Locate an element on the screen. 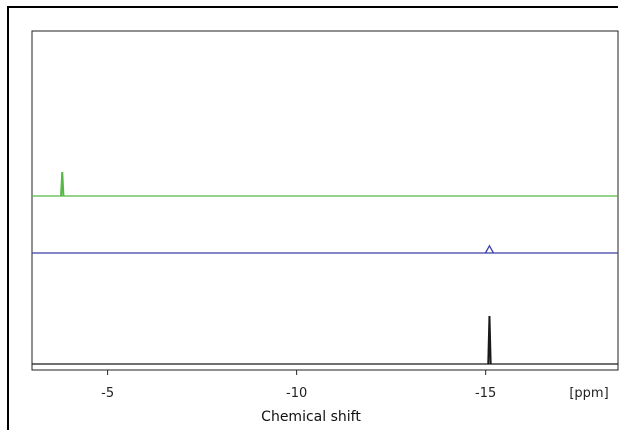 The image size is (625, 435). x-tick-label: -15 is located at coordinates (485, 393).